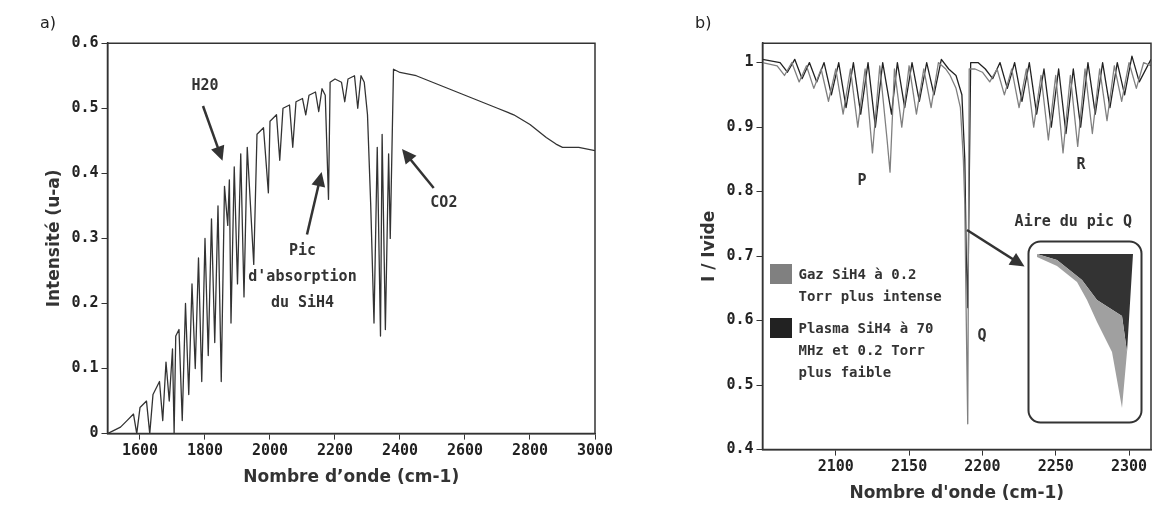  Describe the element at coordinates (351, 476) in the screenshot. I see `x-axis-title: Nombre d’onde (cm-1)` at that location.